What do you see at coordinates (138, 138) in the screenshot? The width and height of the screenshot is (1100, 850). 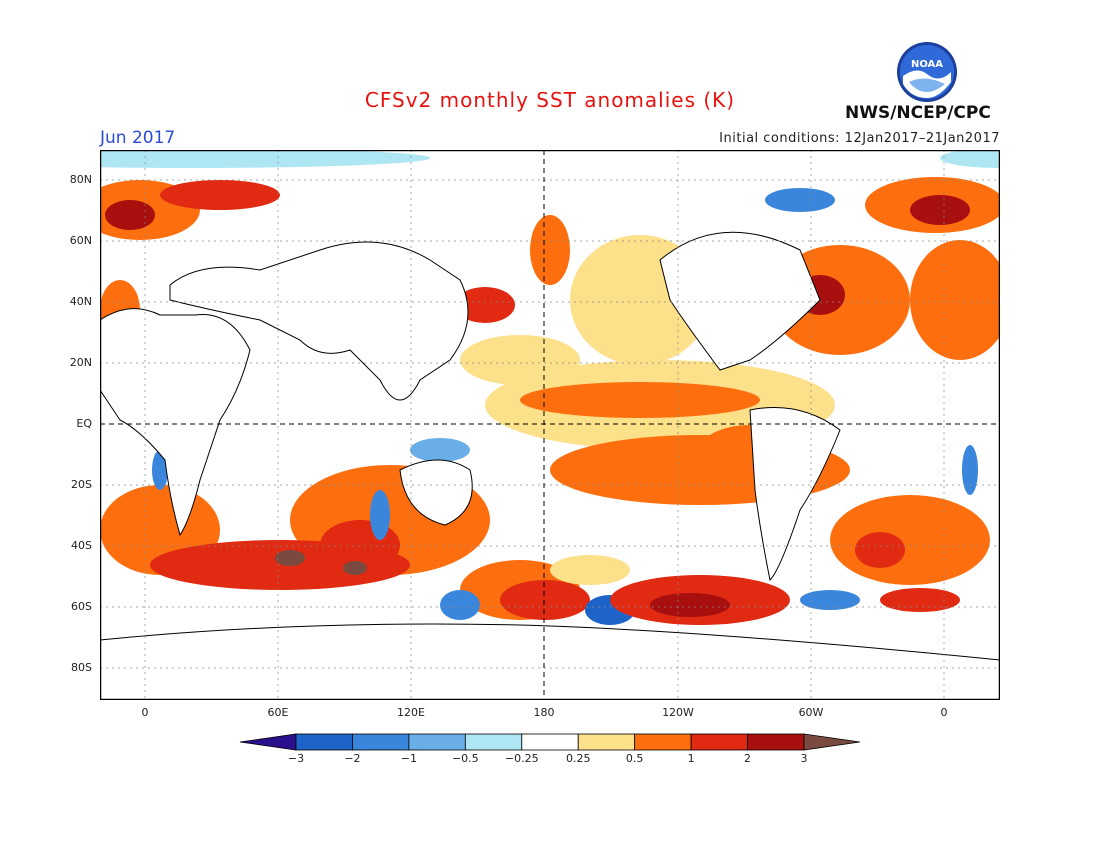 I see `forecast-month-label: Jun 2017` at bounding box center [138, 138].